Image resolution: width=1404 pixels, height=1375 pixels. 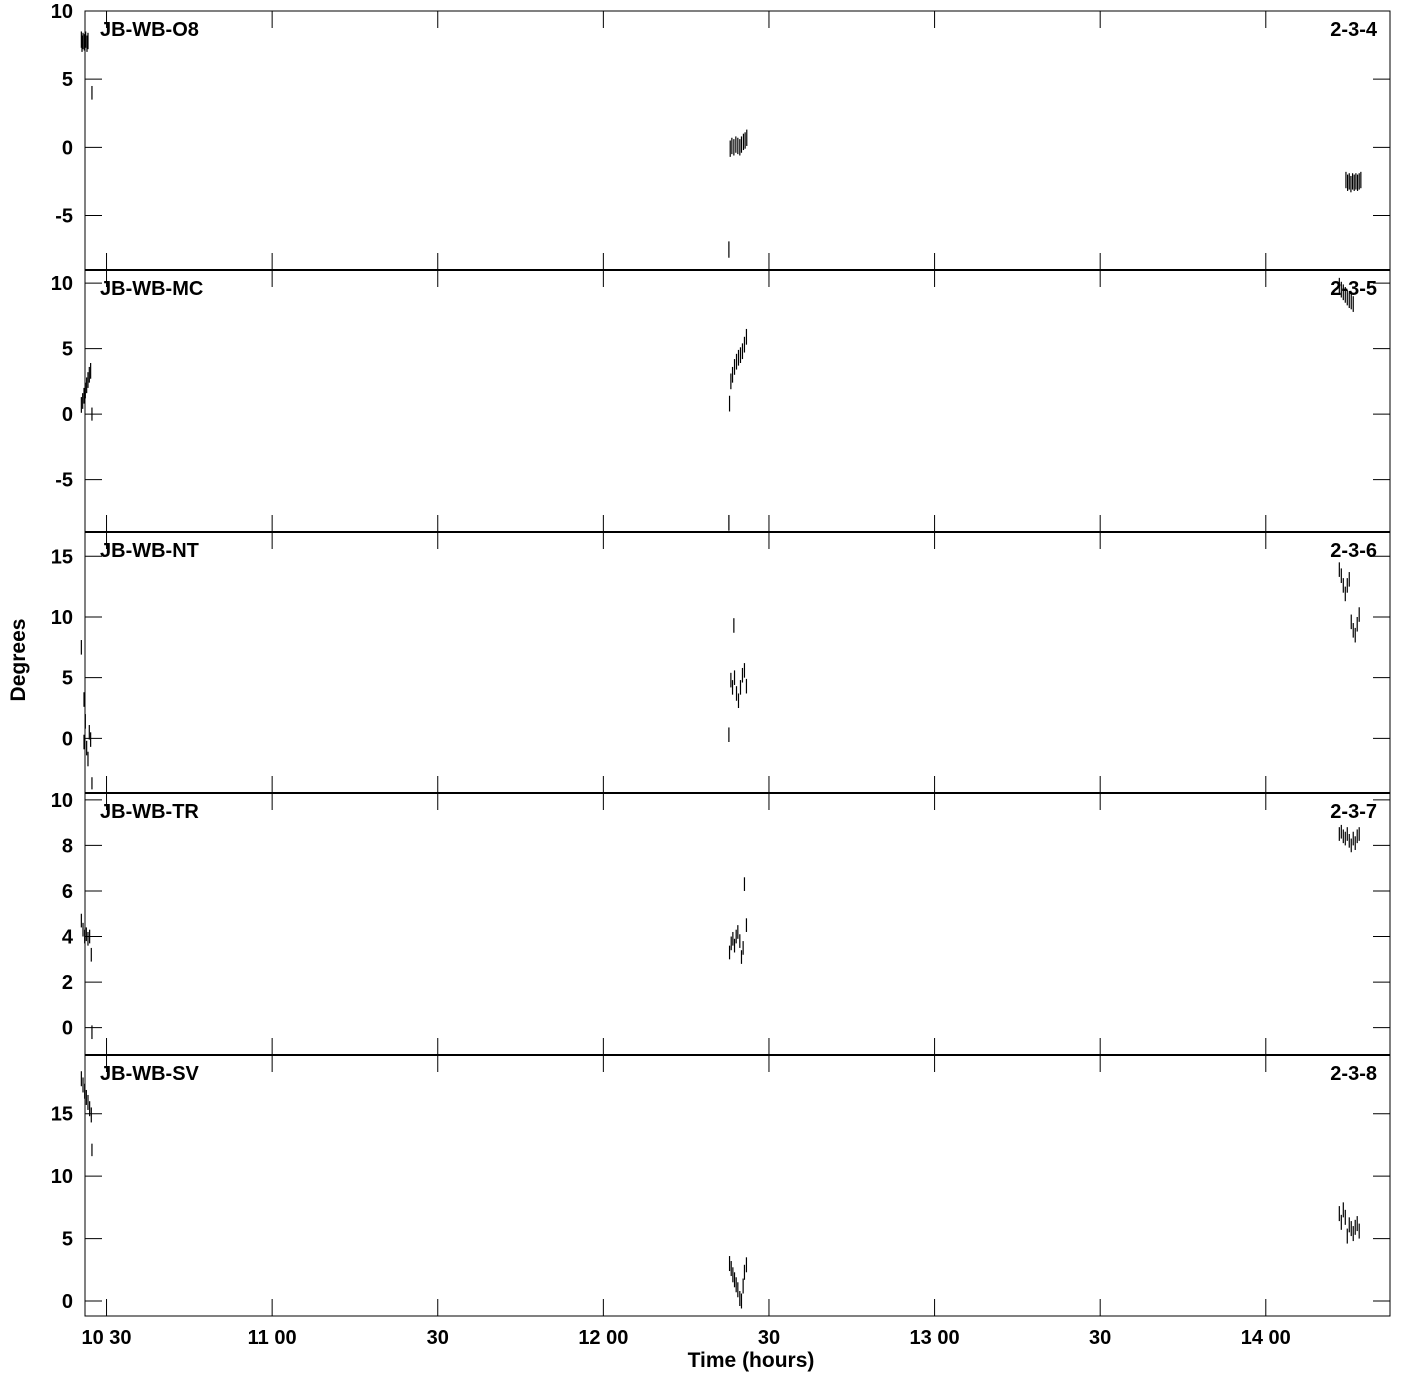 I want to click on baseline-label: JB-WB-O8, so click(x=149, y=30).